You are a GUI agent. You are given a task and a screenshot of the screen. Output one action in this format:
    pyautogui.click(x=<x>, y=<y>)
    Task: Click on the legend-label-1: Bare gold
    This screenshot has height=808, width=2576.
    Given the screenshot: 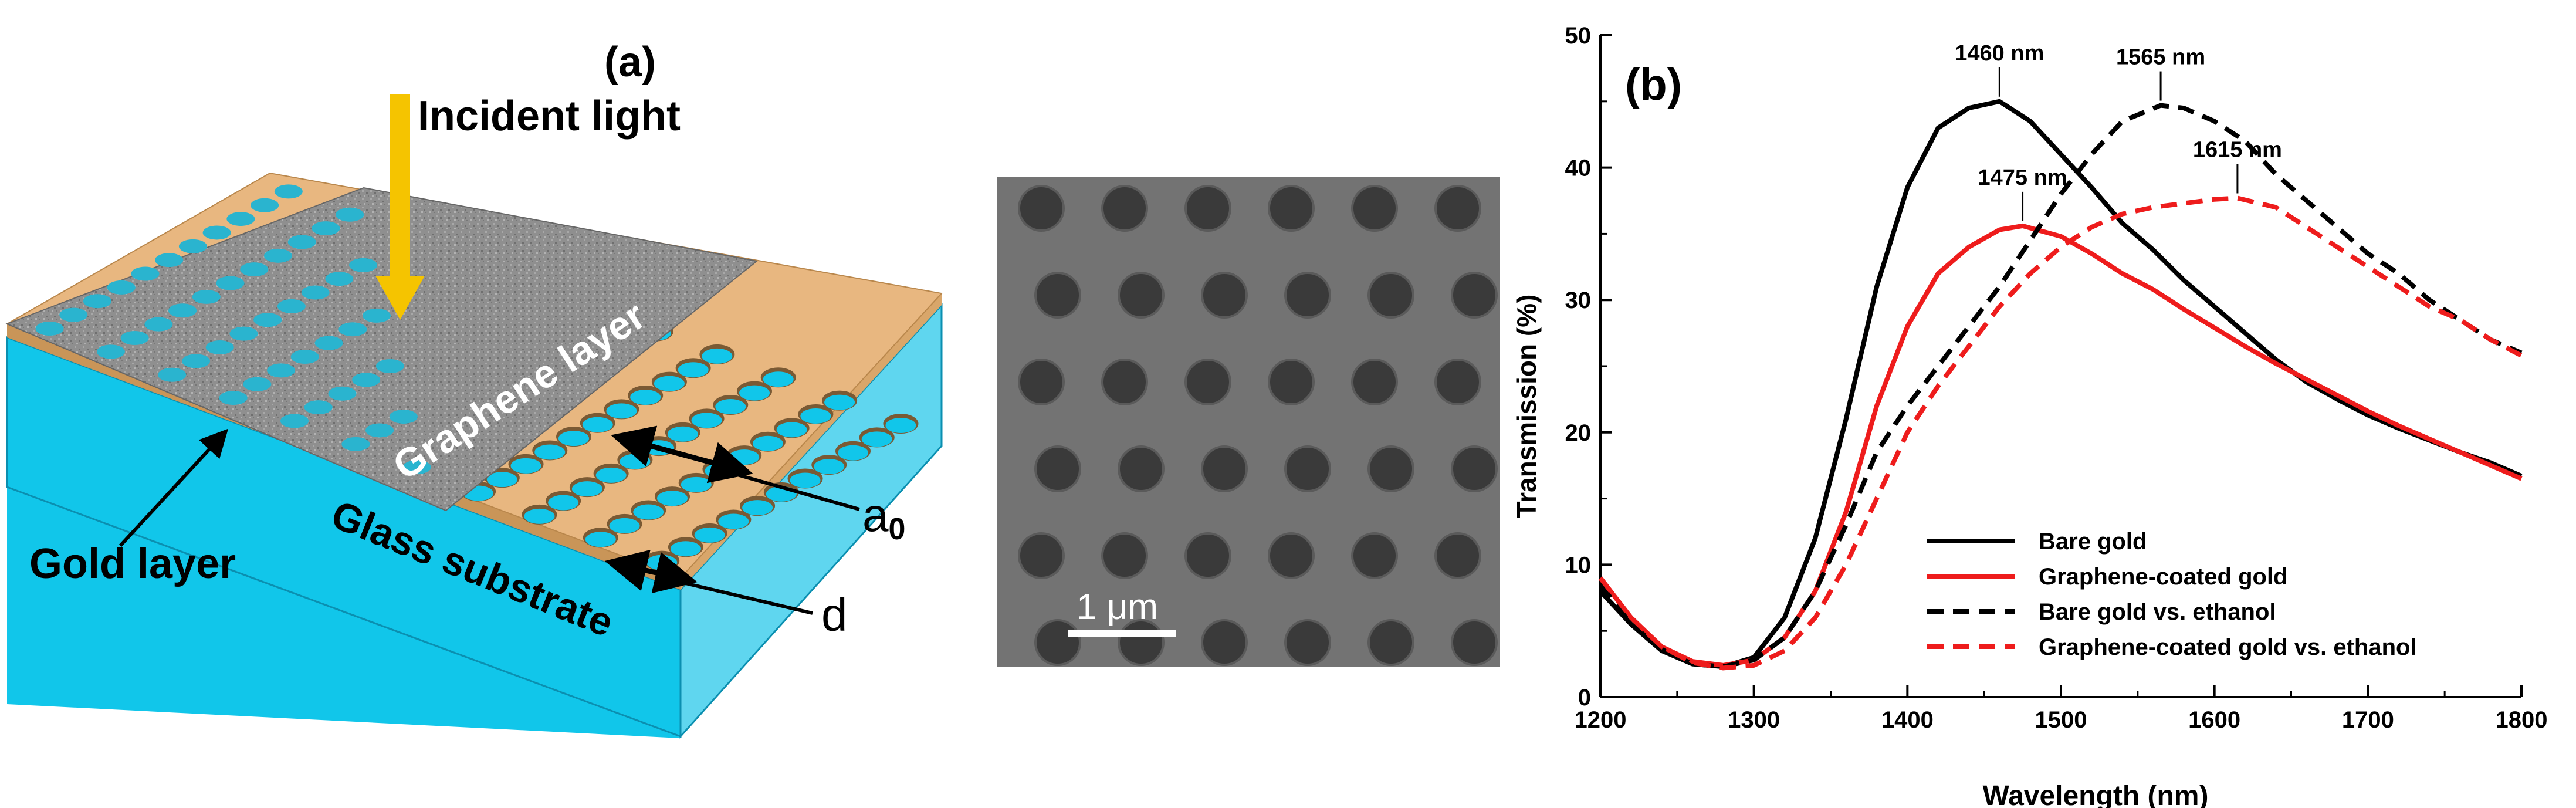 What is the action you would take?
    pyautogui.click(x=2093, y=542)
    